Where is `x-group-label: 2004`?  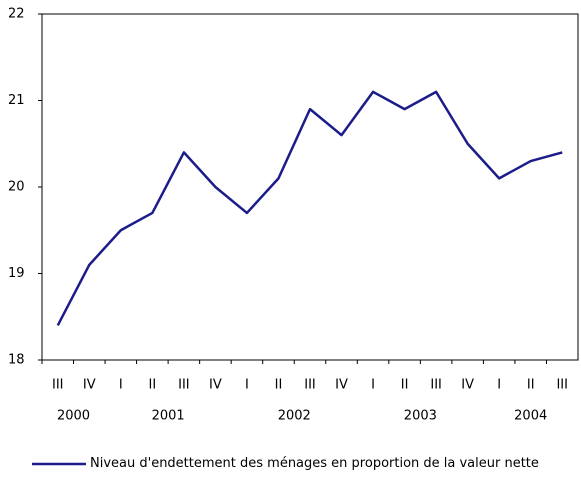 x-group-label: 2004 is located at coordinates (530, 416).